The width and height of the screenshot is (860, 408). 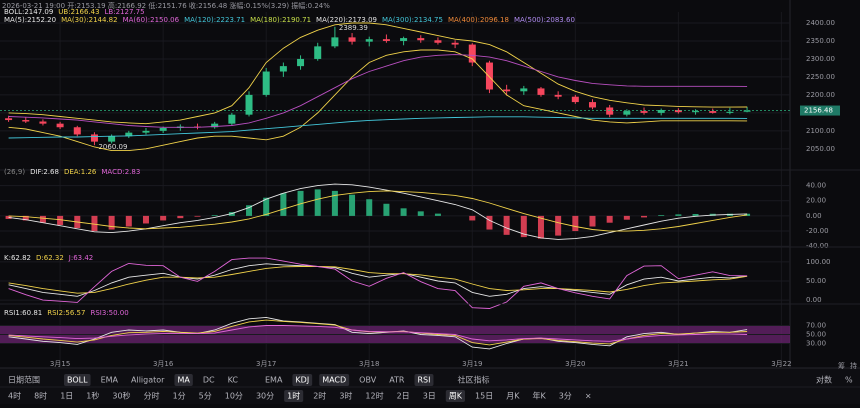 I want to click on toolbar-button: ×, so click(x=588, y=396).